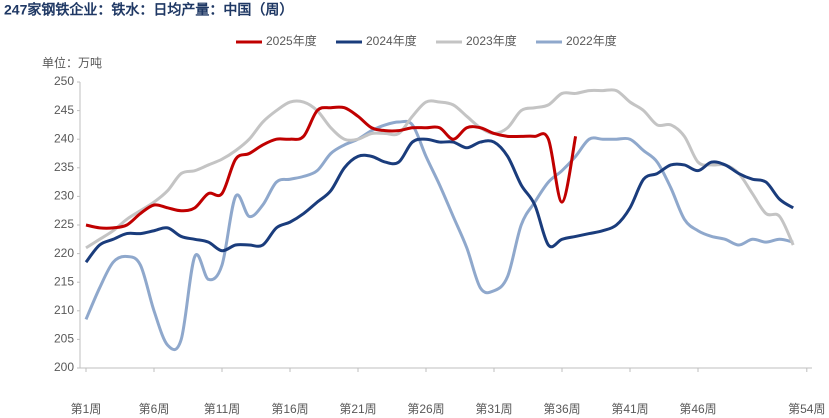 This screenshot has width=829, height=418. I want to click on legend-label: 2022年度, so click(591, 40).